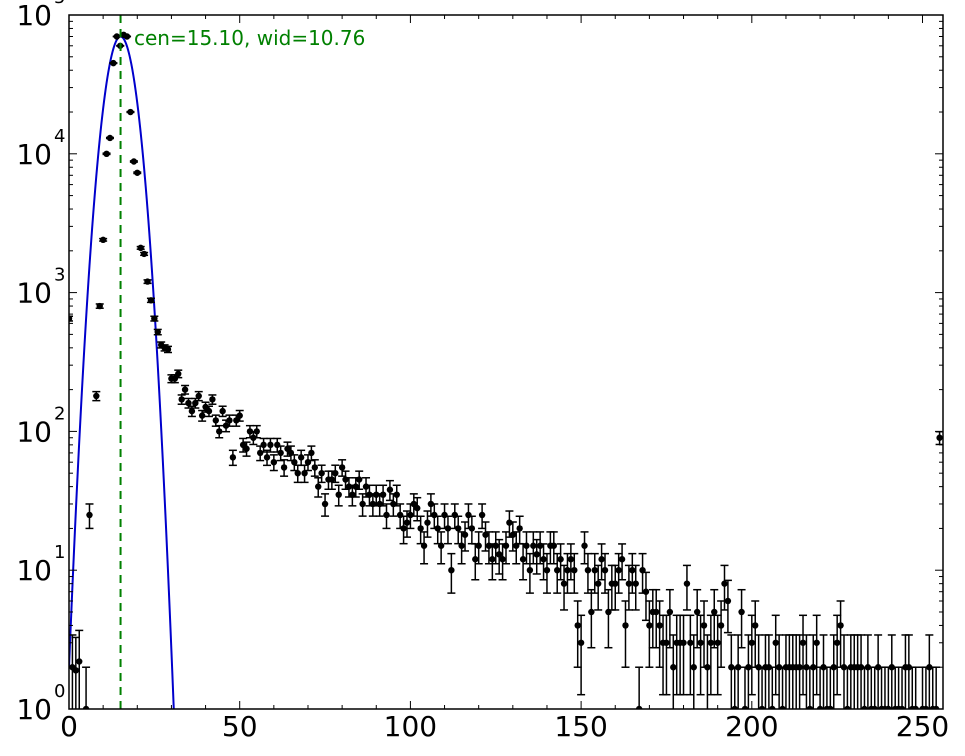 The width and height of the screenshot is (965, 756). What do you see at coordinates (410, 726) in the screenshot?
I see `x-tick-label: 100` at bounding box center [410, 726].